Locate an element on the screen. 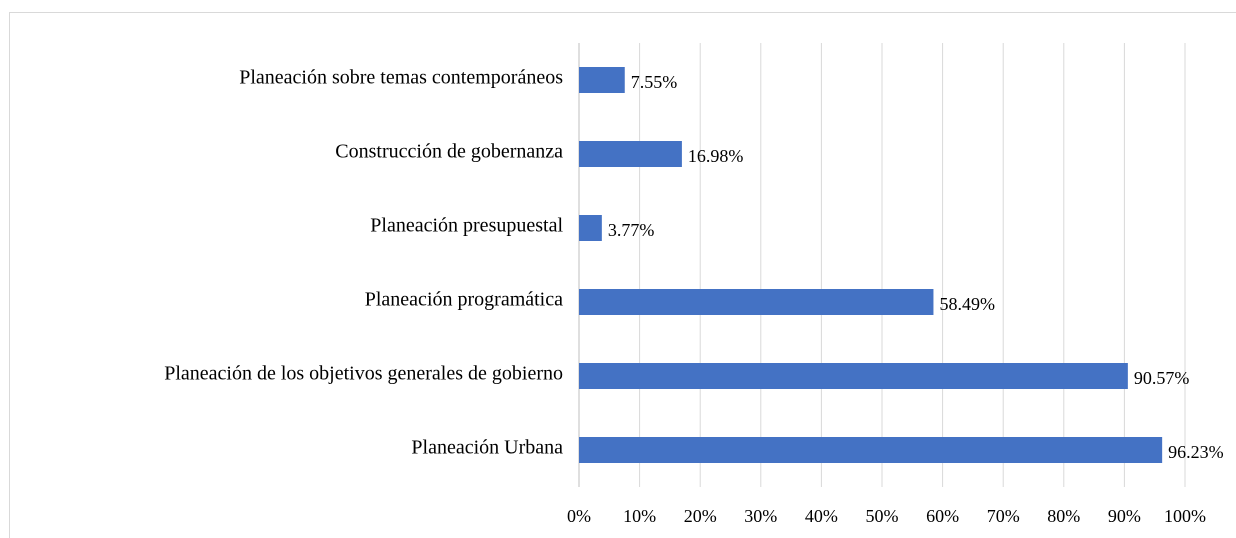 The width and height of the screenshot is (1236, 538). data-label: 16.98% is located at coordinates (716, 156).